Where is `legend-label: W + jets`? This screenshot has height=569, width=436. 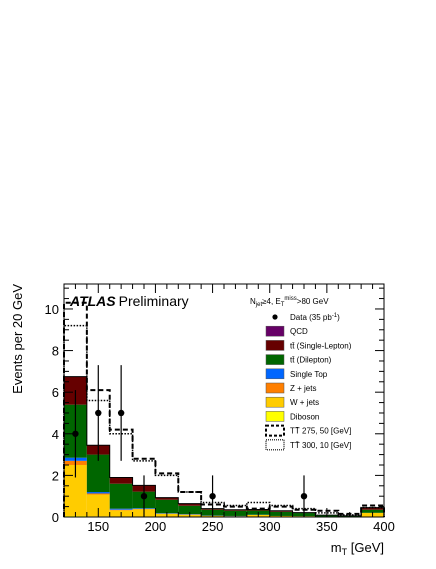 legend-label: W + jets is located at coordinates (304, 402).